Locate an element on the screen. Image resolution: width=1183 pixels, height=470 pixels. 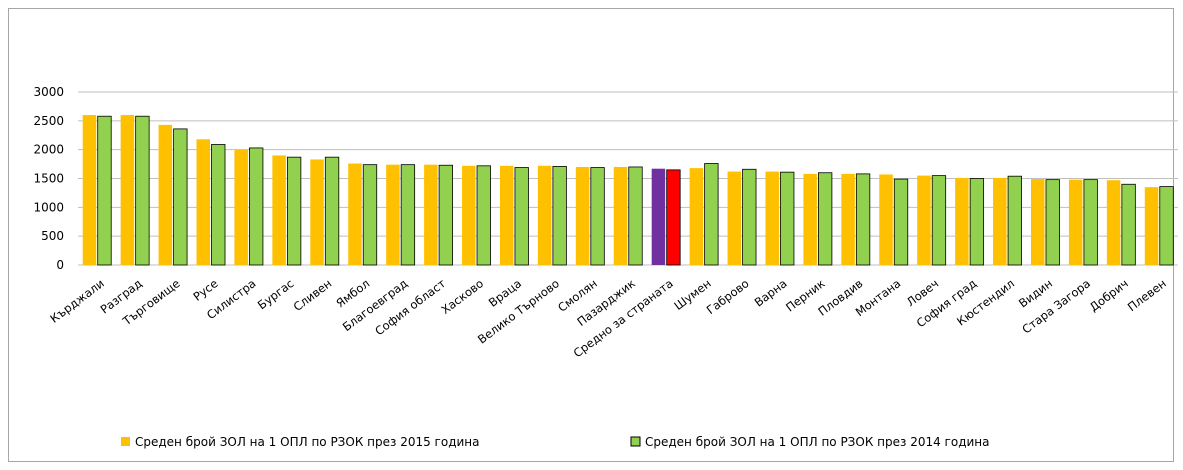
y-tick-label: 2500 is located at coordinates (48, 121).